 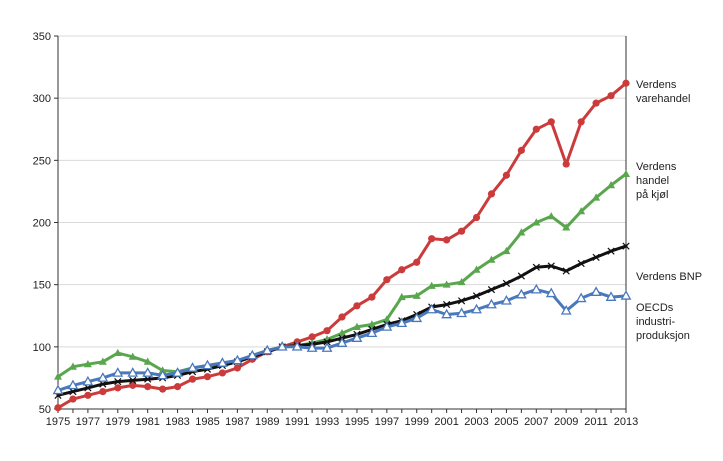 I want to click on series-label-line: Verdens BNP, so click(x=669, y=277).